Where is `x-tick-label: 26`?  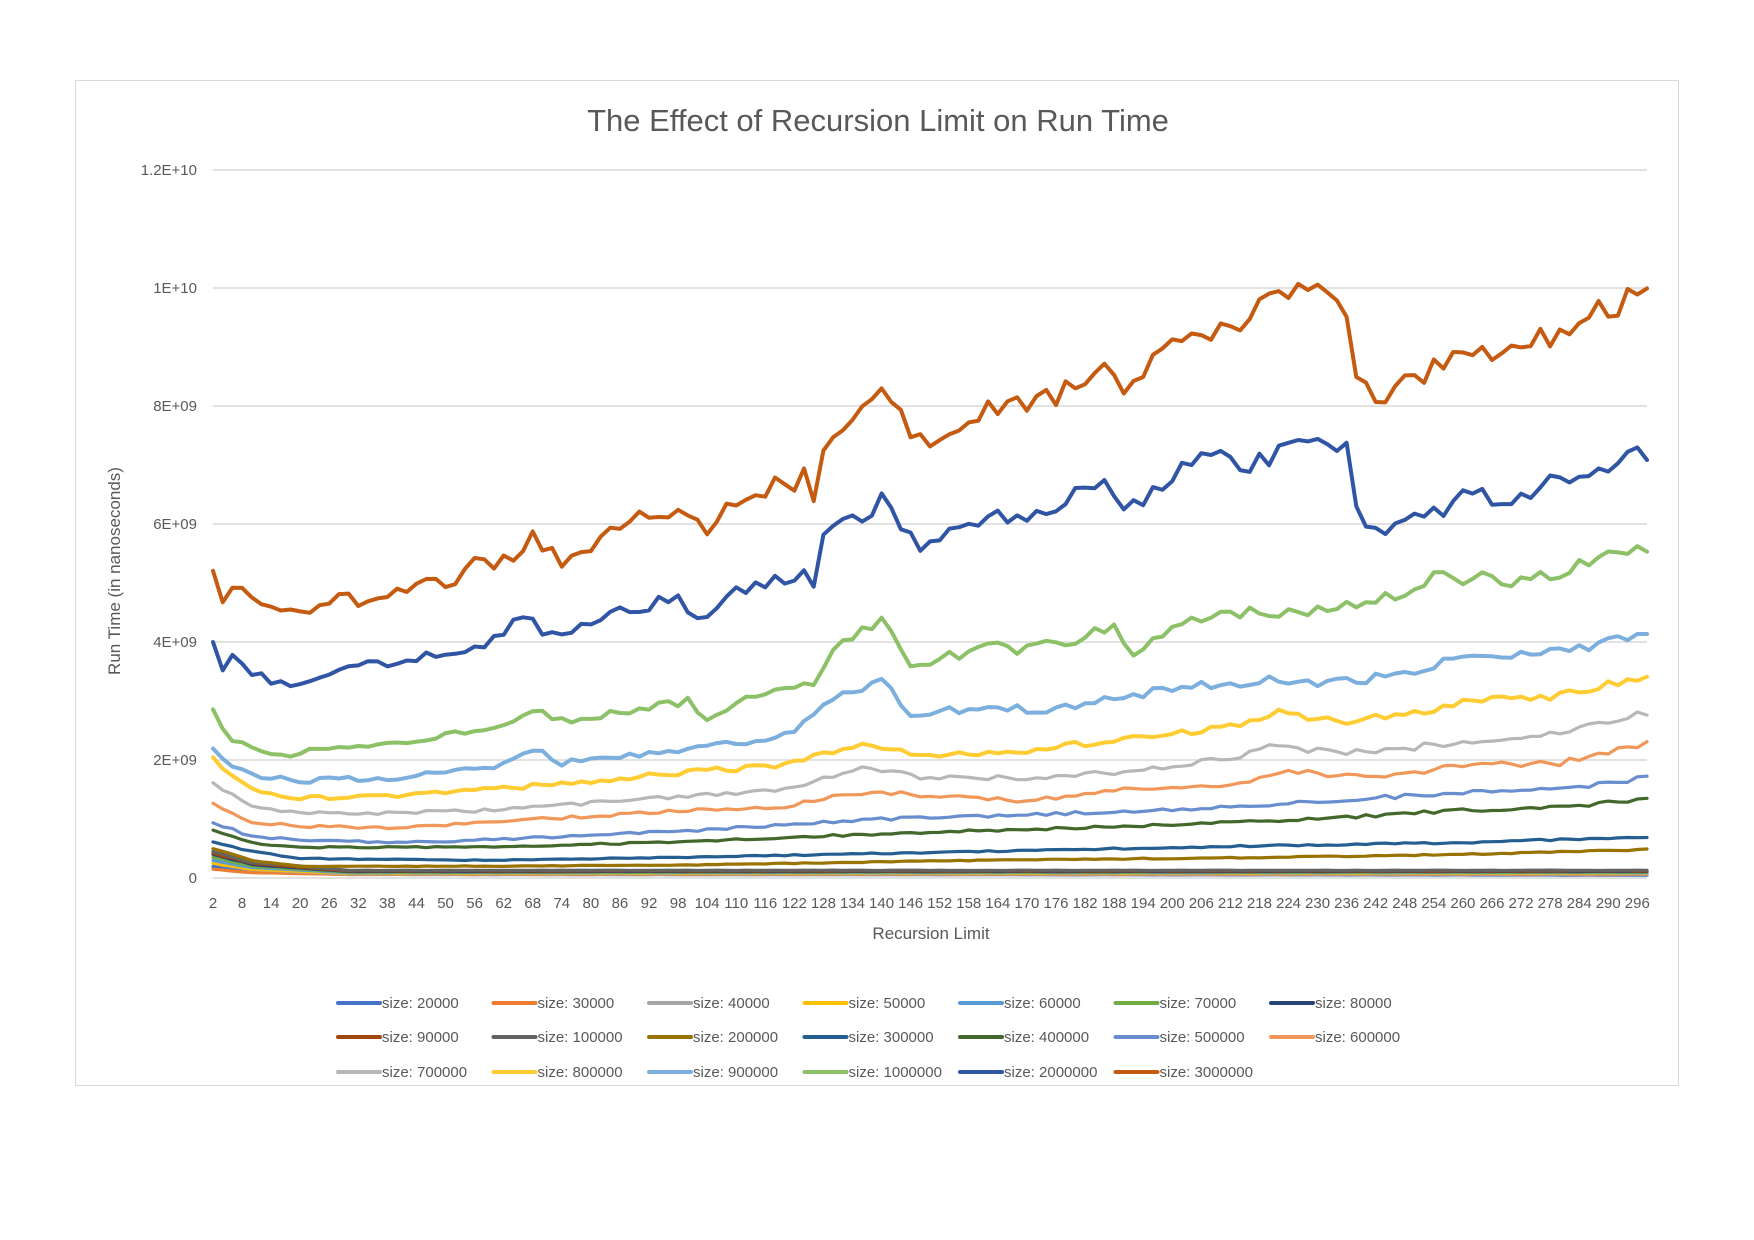 x-tick-label: 26 is located at coordinates (329, 903).